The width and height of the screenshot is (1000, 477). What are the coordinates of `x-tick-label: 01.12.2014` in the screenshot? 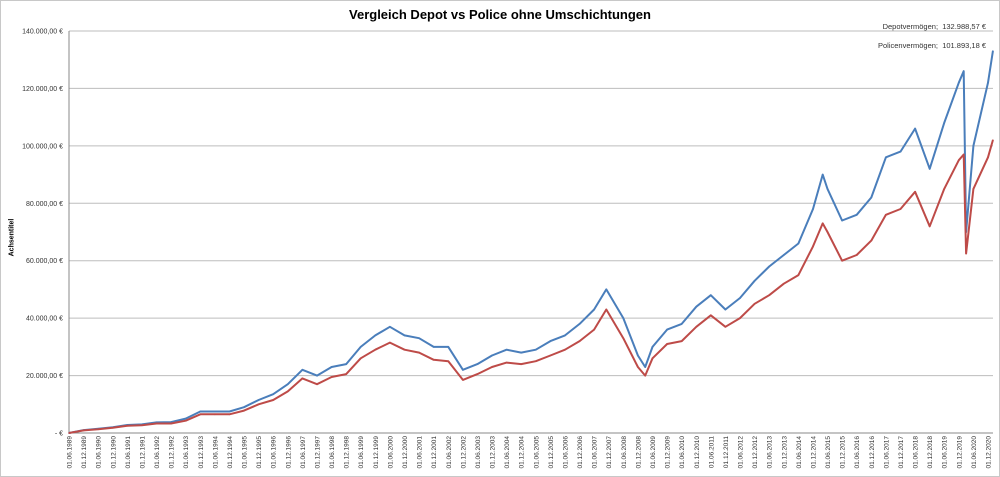 It's located at (813, 452).